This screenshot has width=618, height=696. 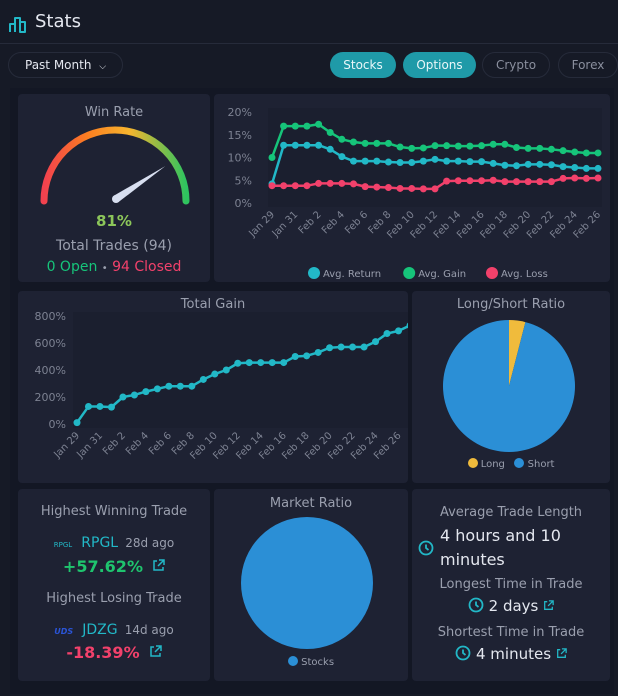 I want to click on highest-loss-symbol: JDZG, so click(x=100, y=630).